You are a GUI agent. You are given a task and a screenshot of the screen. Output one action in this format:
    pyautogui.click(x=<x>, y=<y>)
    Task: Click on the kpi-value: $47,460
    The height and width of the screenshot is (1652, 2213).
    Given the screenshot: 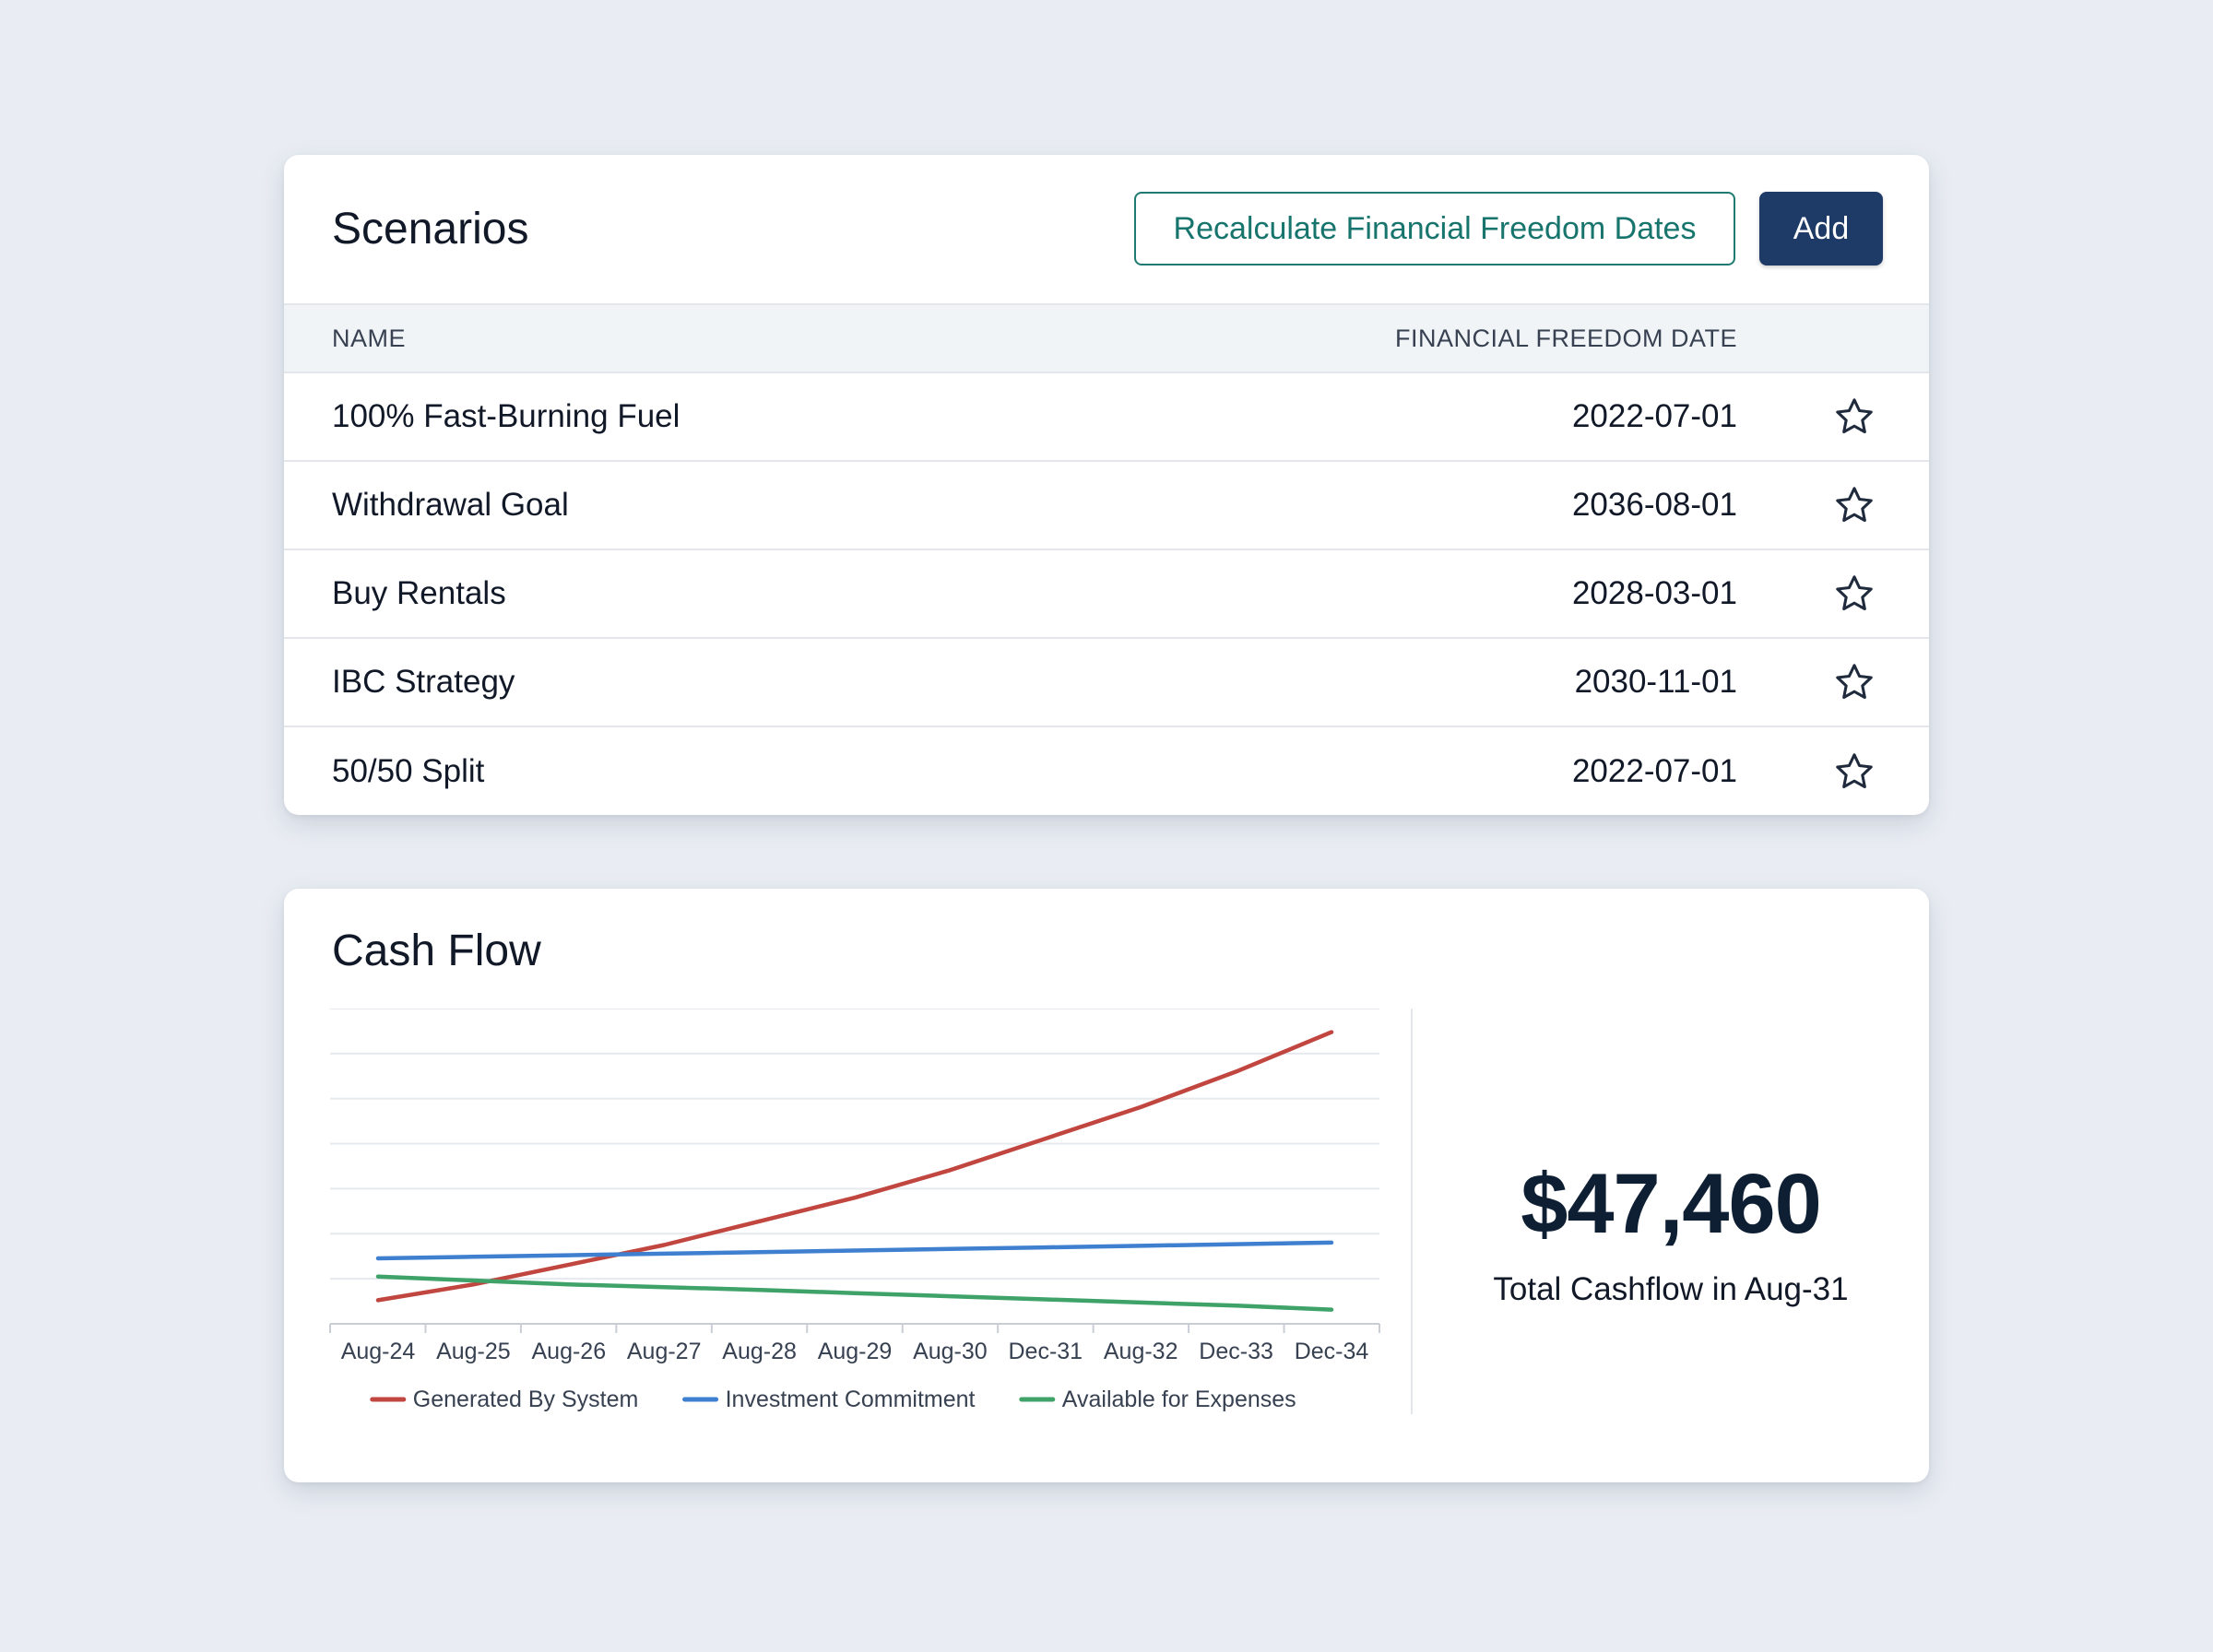 What is the action you would take?
    pyautogui.click(x=1671, y=1204)
    